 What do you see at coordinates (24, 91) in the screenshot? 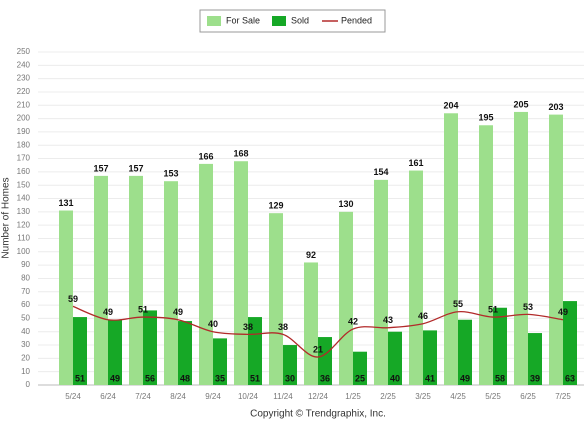
I see `y-tick-label: 220` at bounding box center [24, 91].